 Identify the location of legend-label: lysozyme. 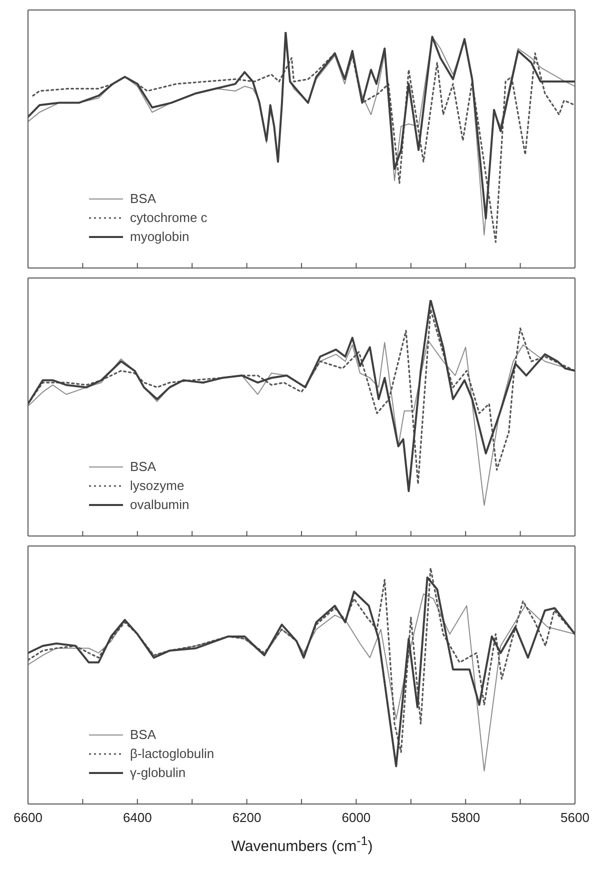
(157, 485).